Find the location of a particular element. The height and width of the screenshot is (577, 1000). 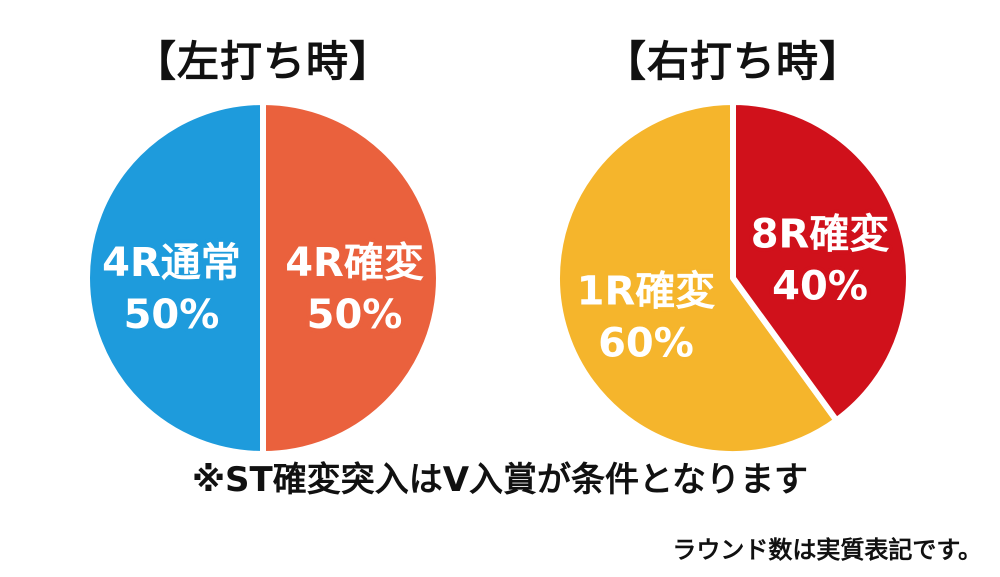

pie-1-slice-0-label: 1R確変 is located at coordinates (646, 291).